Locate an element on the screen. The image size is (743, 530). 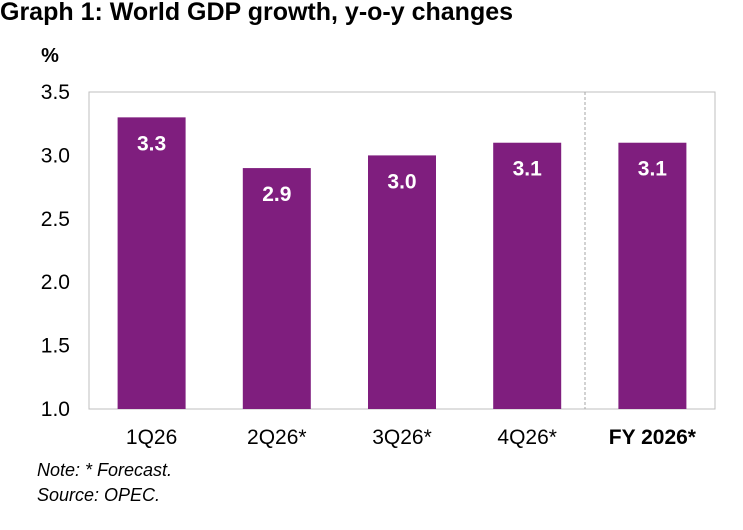
x-axis-categories: 1Q26 2Q26* 3Q26* 4Q26* FY 2026* is located at coordinates (411, 437).